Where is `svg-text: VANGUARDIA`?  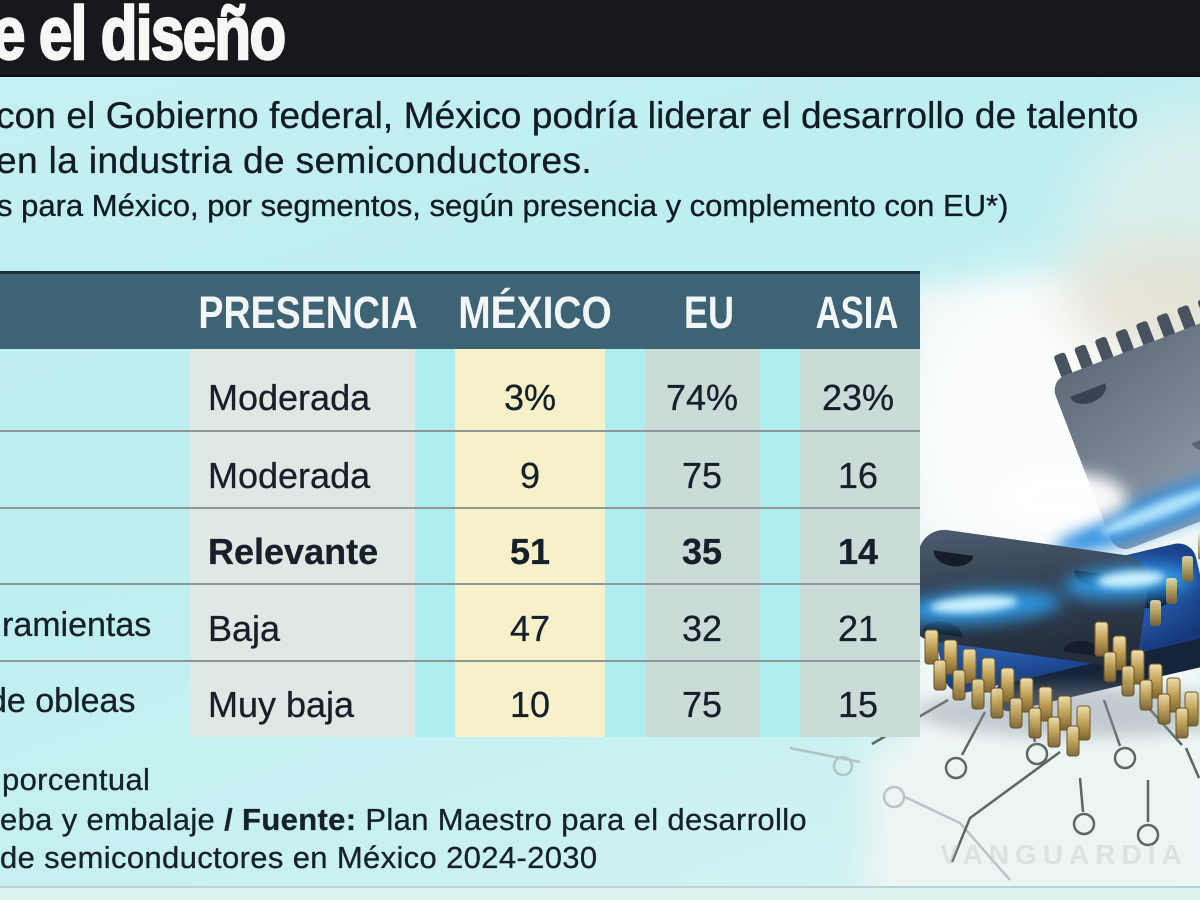 svg-text: VANGUARDIA is located at coordinates (1064, 854).